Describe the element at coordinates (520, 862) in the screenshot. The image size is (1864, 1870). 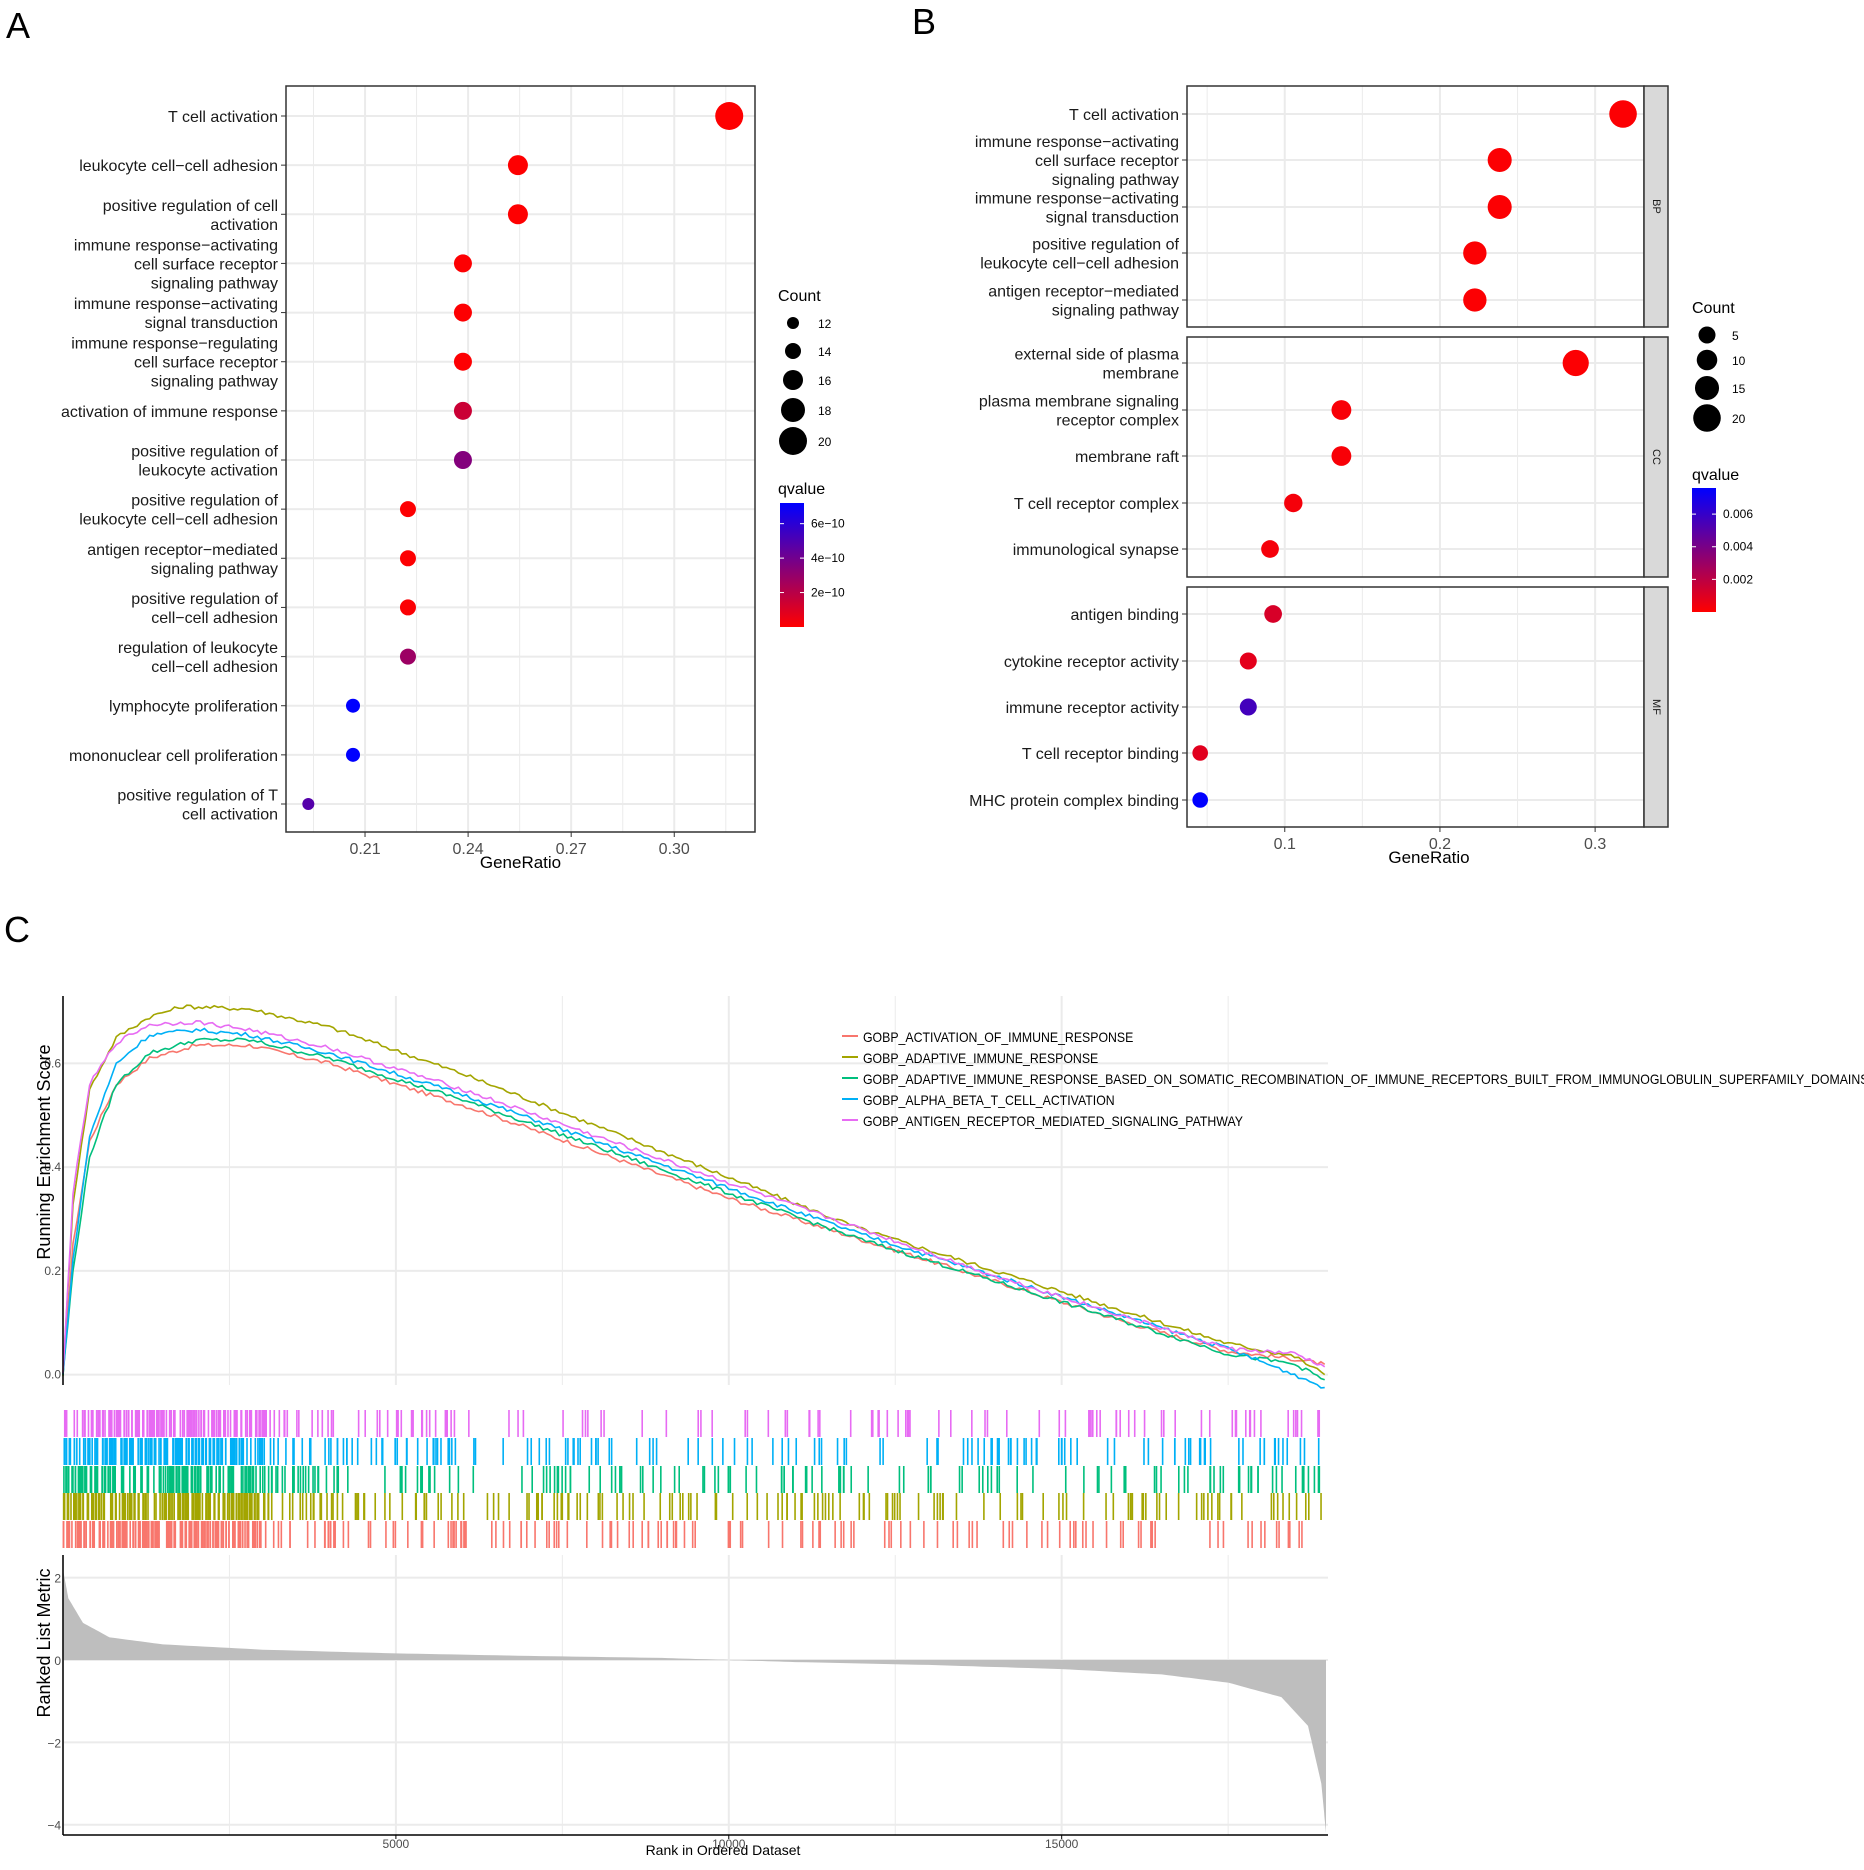
I see `panel-a-x-axis-title: GeneRatio` at that location.